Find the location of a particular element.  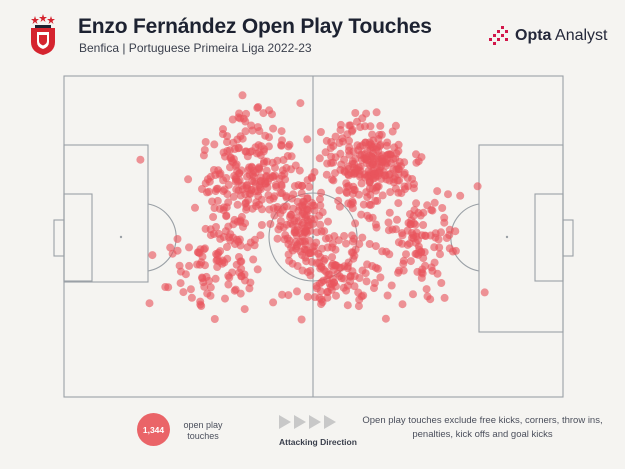

touch-count-badge: 1,344 is located at coordinates (153, 429).